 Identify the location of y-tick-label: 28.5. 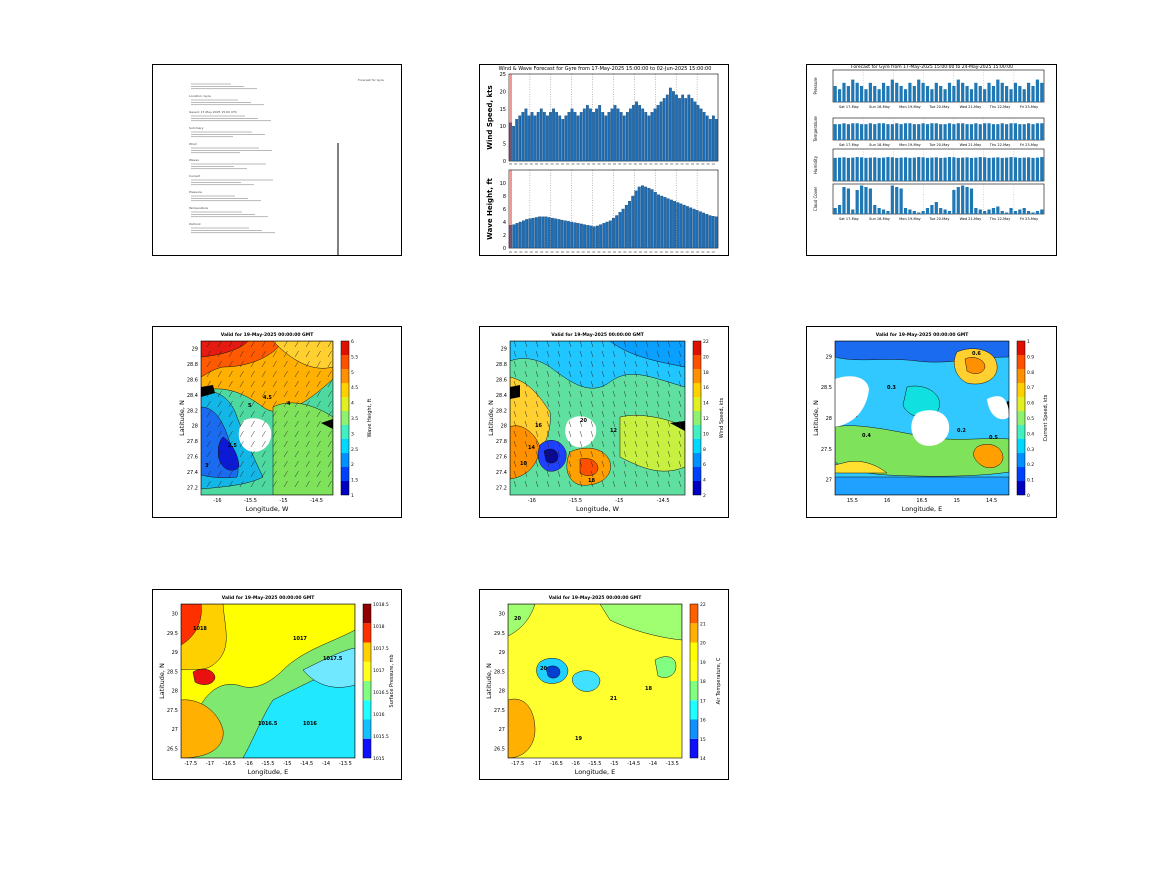
(826, 388).